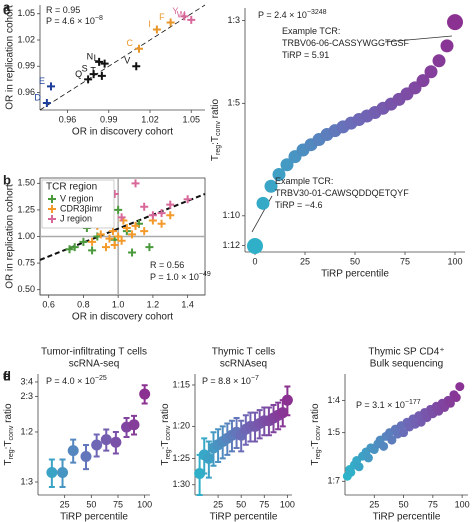  I want to click on annotation: P = 2.4 × 10−3248, so click(292, 14).